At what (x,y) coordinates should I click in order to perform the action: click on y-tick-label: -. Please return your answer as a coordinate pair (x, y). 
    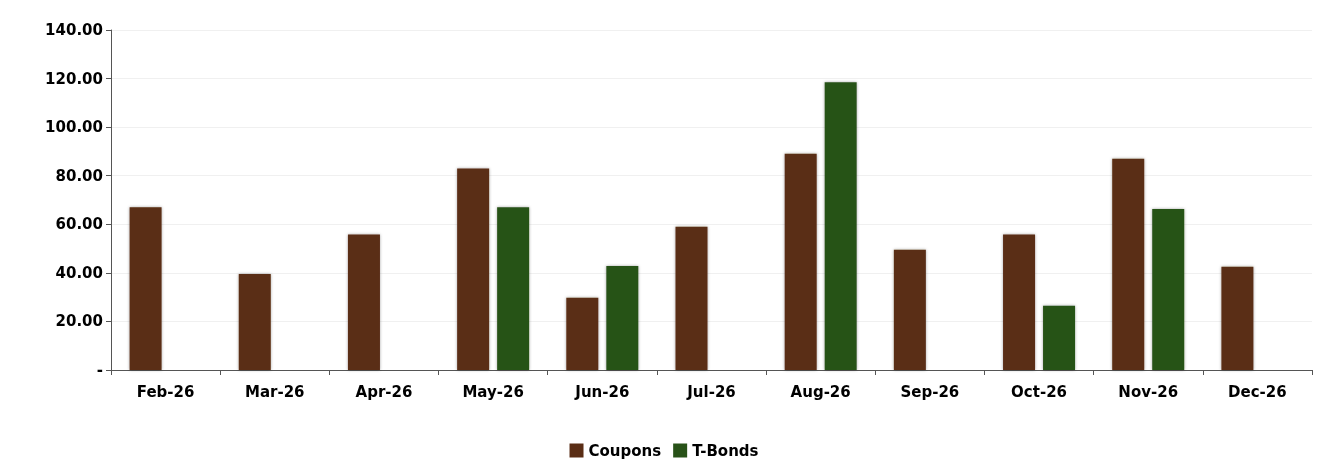
    Looking at the image, I should click on (99, 370).